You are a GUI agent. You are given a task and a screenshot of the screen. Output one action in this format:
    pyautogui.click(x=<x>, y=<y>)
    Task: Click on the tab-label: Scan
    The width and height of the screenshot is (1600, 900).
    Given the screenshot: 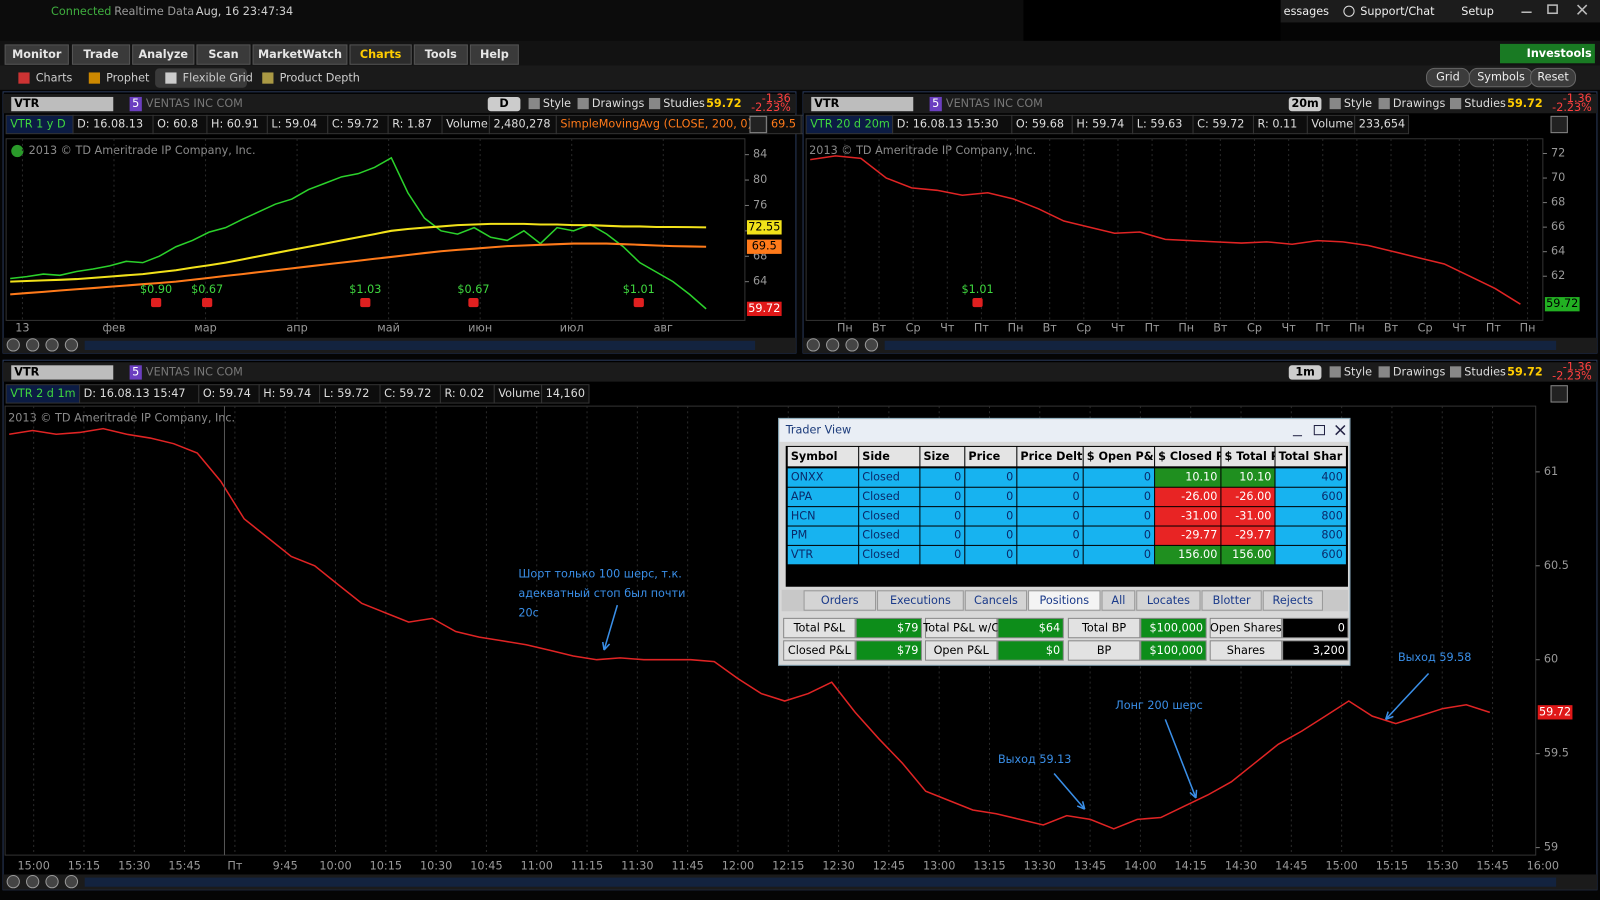 What is the action you would take?
    pyautogui.click(x=223, y=54)
    